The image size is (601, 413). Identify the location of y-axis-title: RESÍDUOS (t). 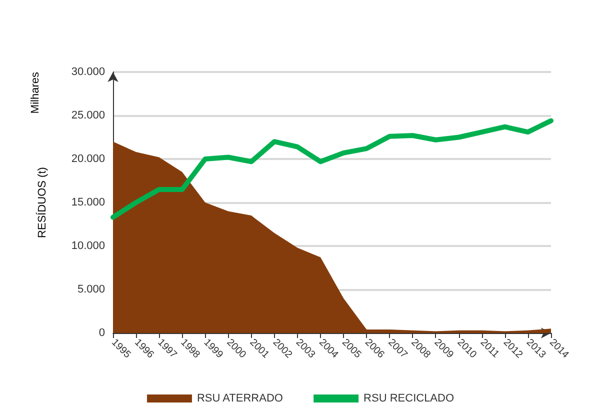
(42, 202).